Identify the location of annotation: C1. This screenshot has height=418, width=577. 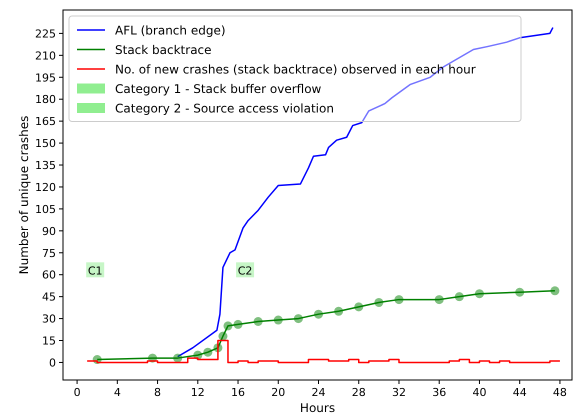
(95, 271).